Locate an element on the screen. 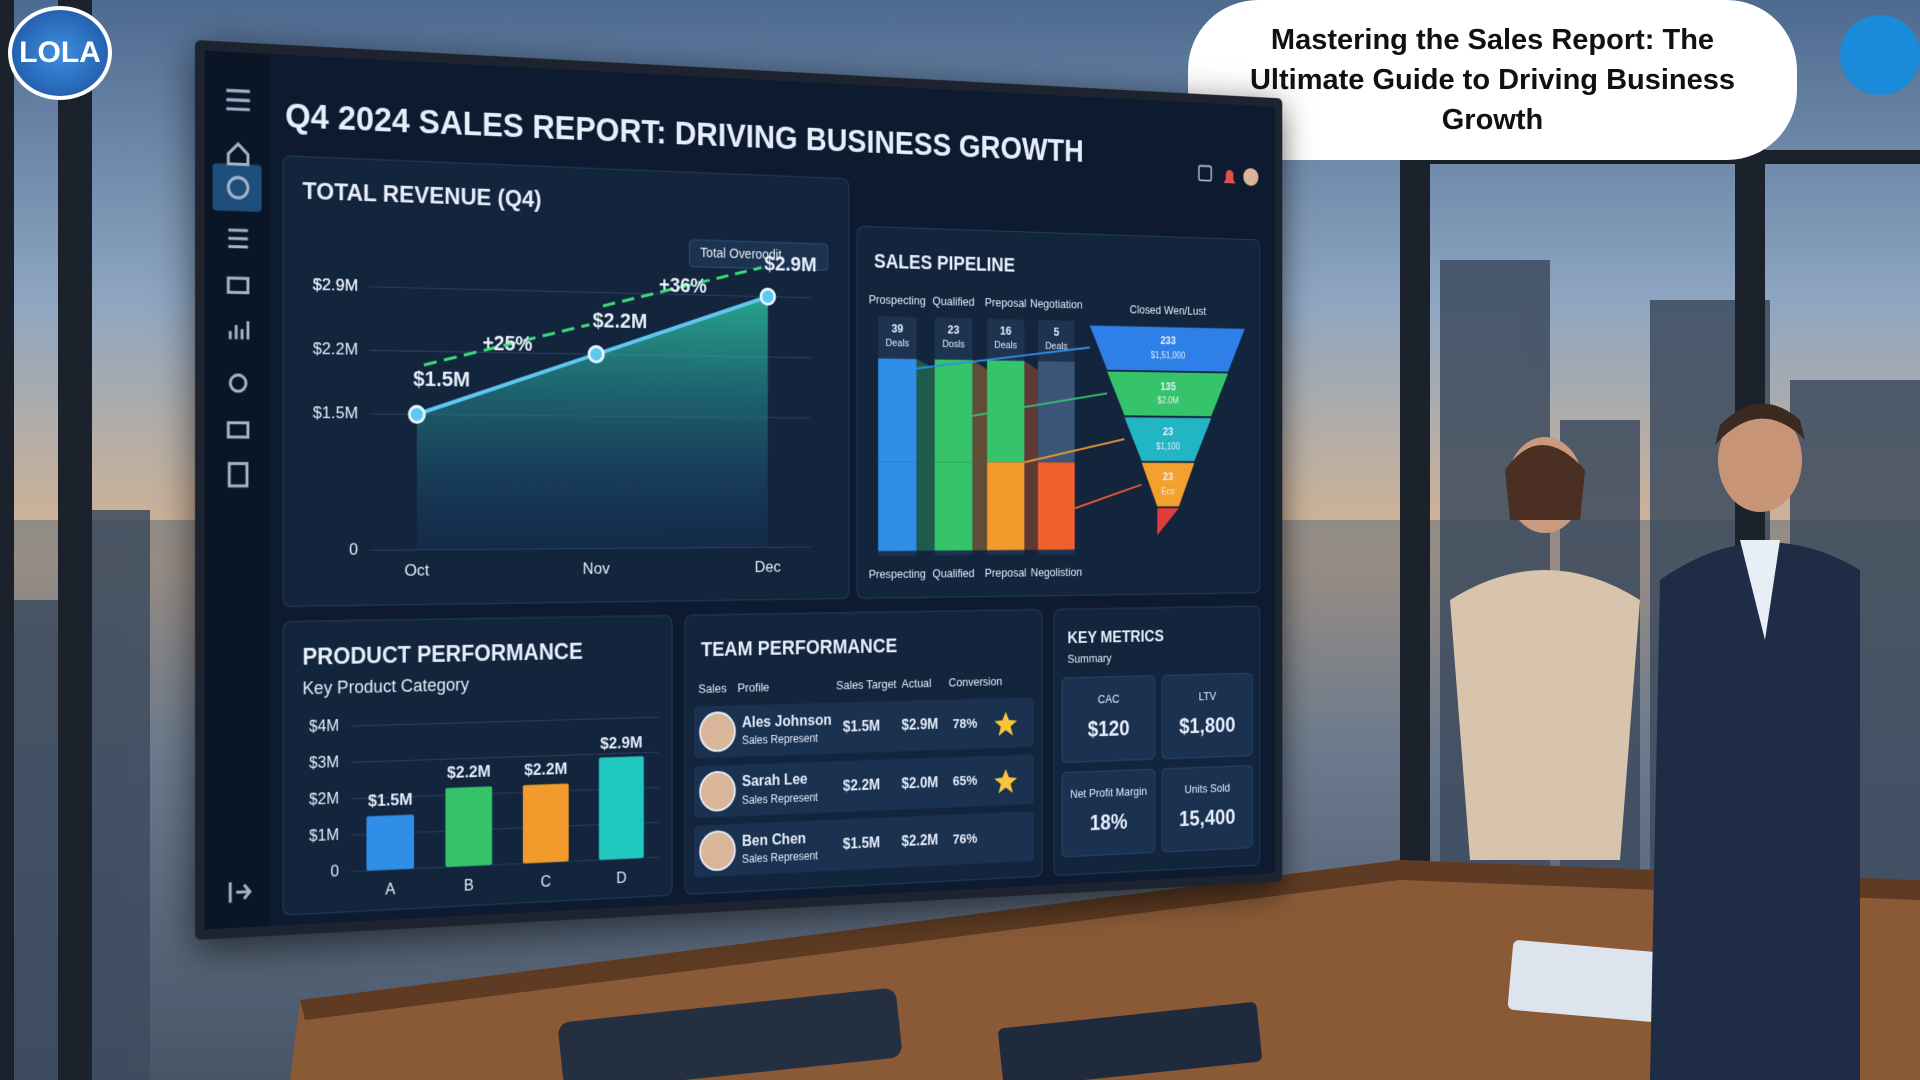 Image resolution: width=1920 pixels, height=1080 pixels. x-tick-label: A is located at coordinates (390, 889).